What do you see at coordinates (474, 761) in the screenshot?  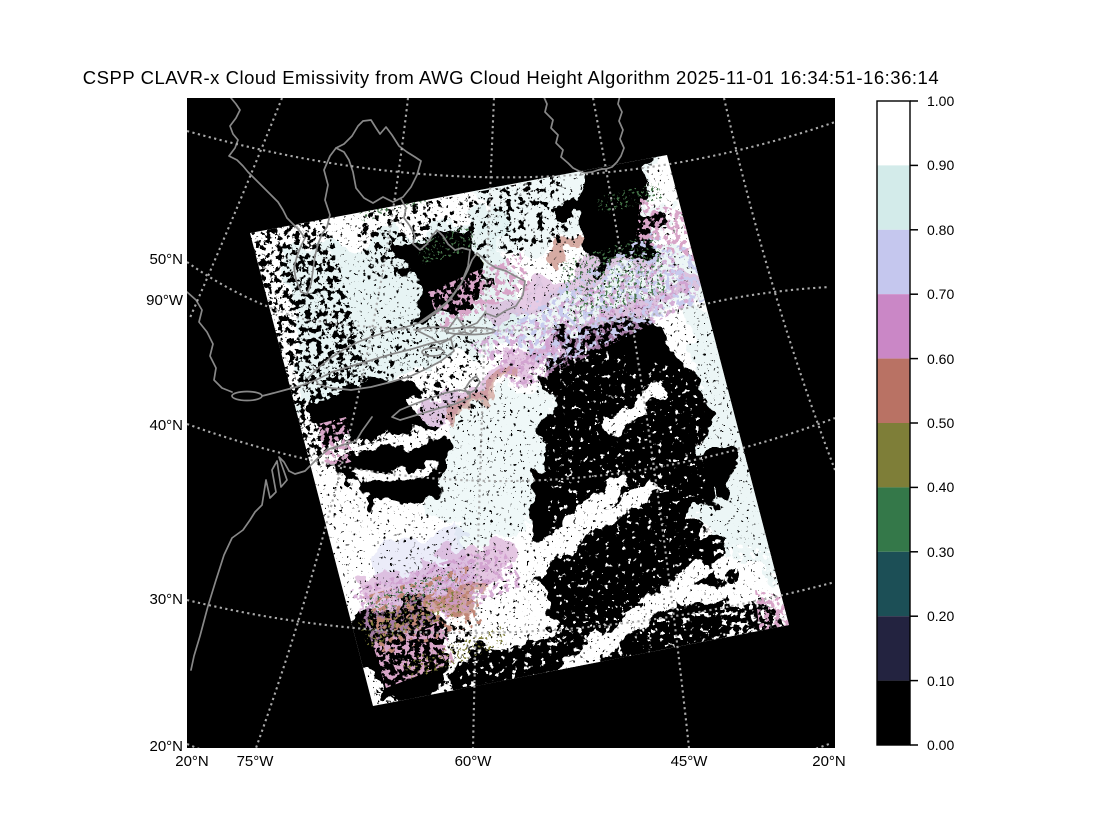 I see `svg-text: 60°W` at bounding box center [474, 761].